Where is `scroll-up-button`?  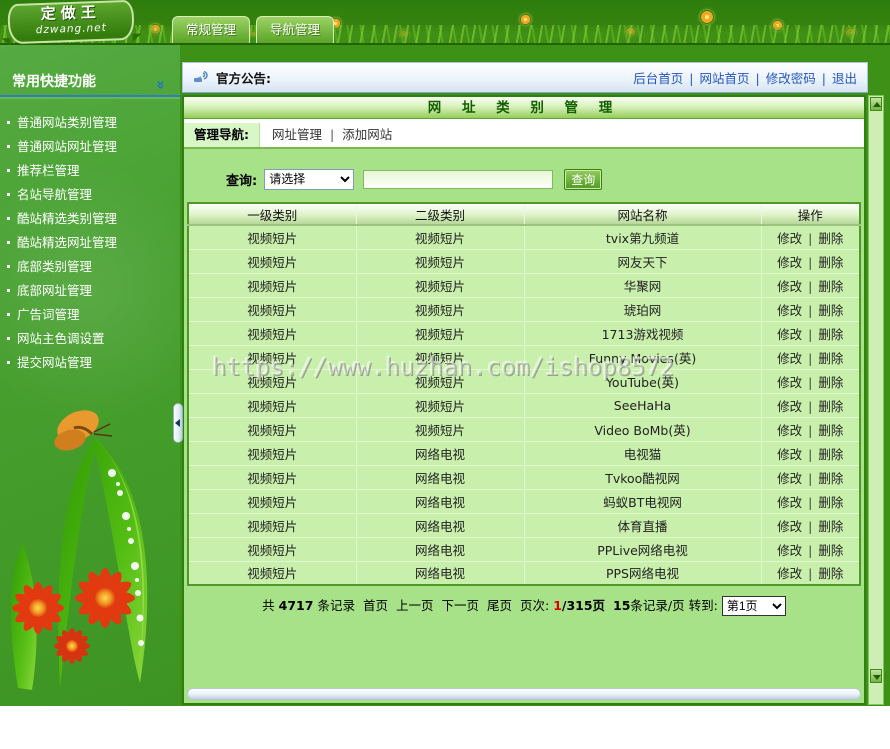 scroll-up-button is located at coordinates (876, 104).